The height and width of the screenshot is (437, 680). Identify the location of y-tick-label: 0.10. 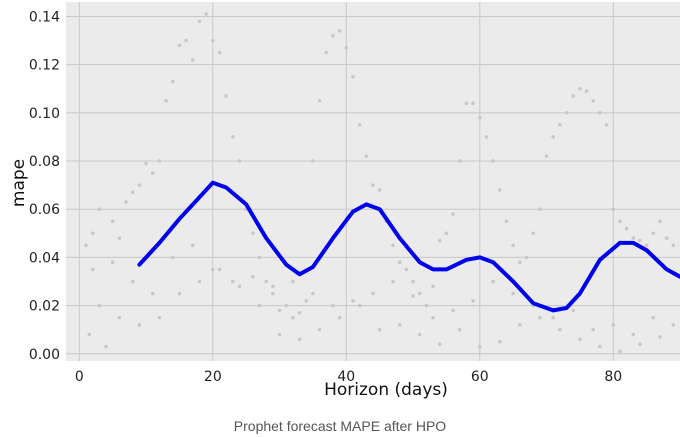
(44, 114).